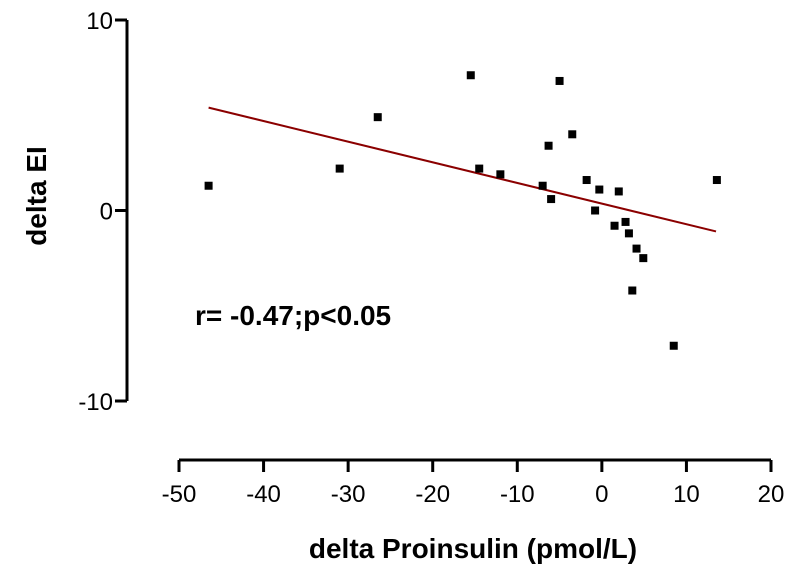  I want to click on x-tick-label: -40, so click(263, 494).